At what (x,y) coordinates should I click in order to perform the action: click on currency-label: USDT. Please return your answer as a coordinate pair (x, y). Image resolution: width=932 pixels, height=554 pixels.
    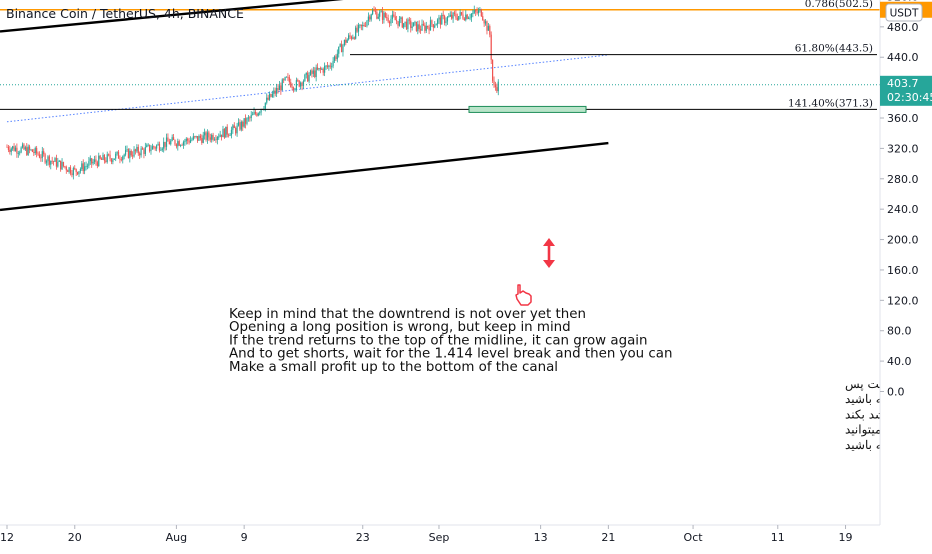
    Looking at the image, I should click on (904, 14).